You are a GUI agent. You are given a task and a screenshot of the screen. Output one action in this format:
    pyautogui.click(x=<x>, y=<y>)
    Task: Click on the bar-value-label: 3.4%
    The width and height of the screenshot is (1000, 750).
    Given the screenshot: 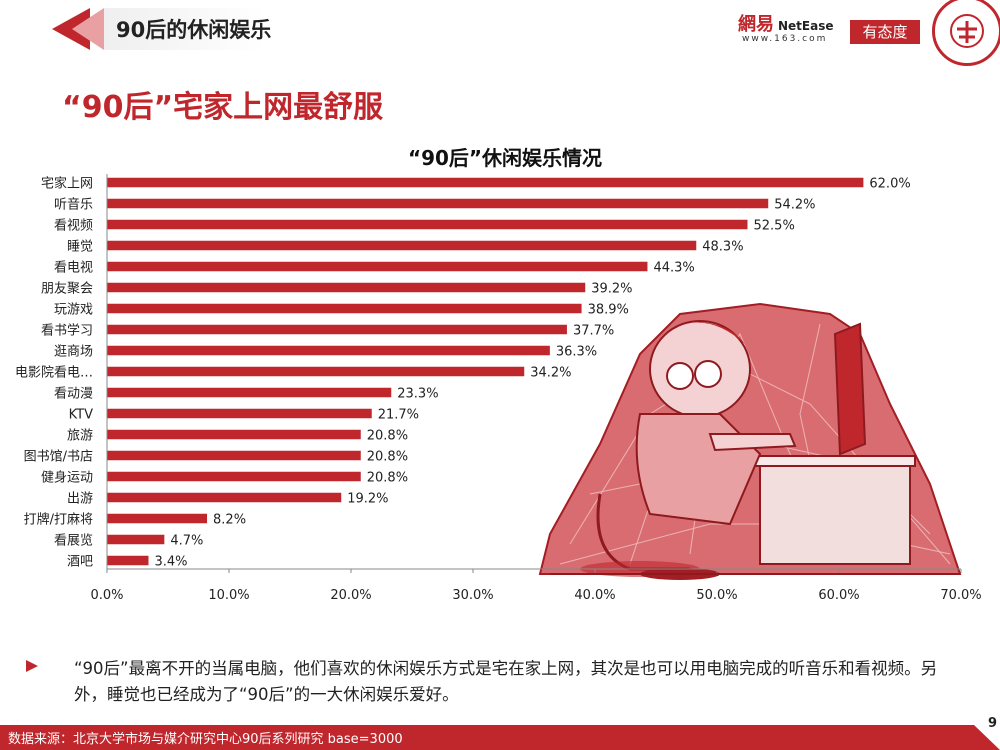 What is the action you would take?
    pyautogui.click(x=170, y=562)
    